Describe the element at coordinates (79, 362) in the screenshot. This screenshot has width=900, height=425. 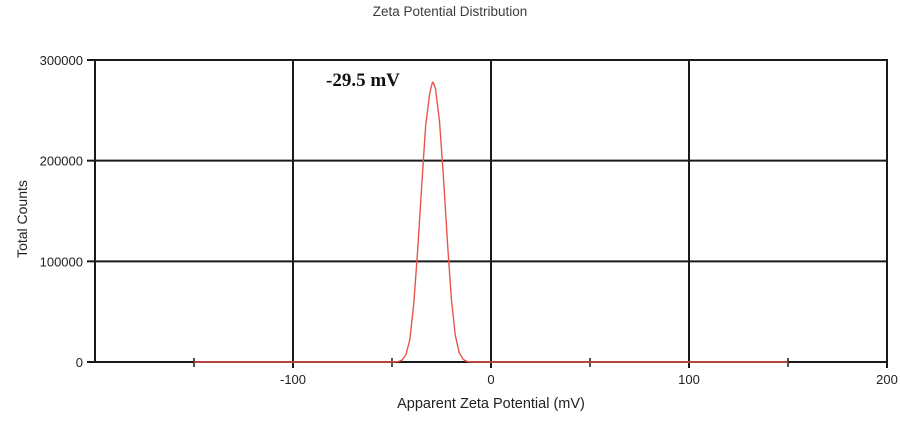
I see `y-tick-label: 0` at that location.